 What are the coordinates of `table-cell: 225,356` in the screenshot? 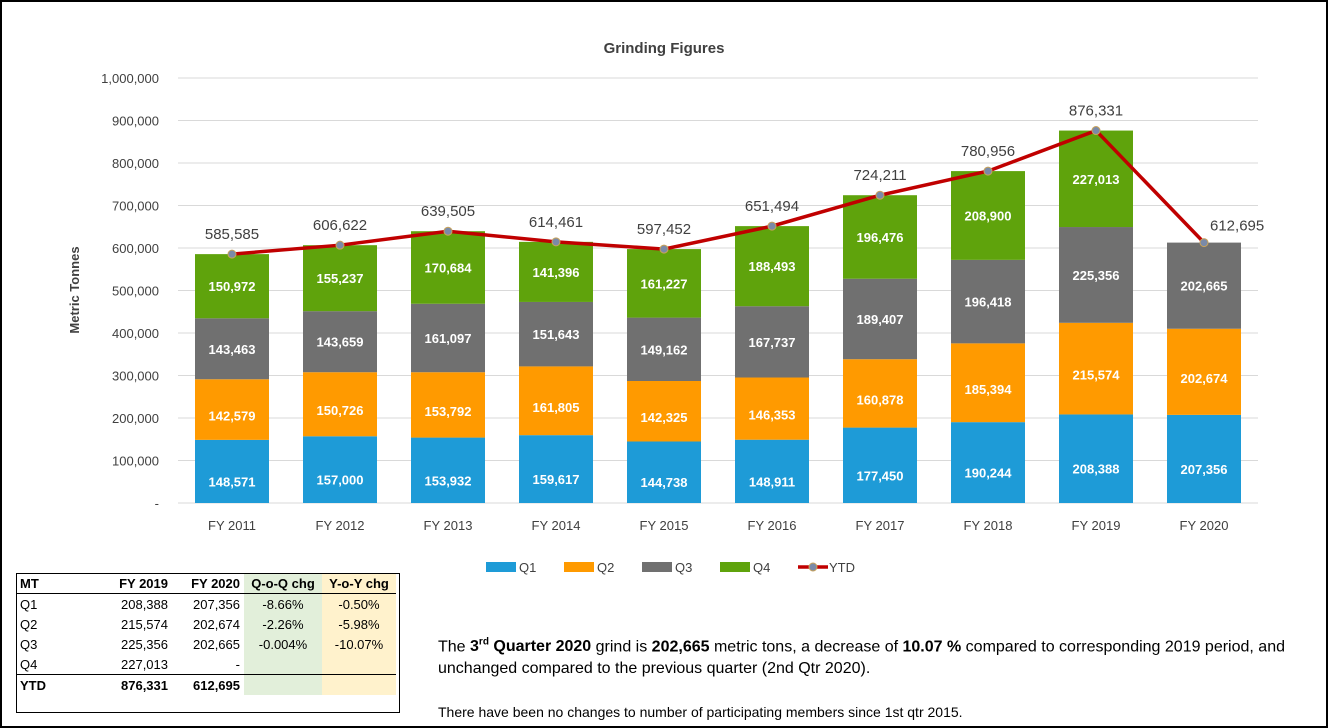 It's located at (144, 644).